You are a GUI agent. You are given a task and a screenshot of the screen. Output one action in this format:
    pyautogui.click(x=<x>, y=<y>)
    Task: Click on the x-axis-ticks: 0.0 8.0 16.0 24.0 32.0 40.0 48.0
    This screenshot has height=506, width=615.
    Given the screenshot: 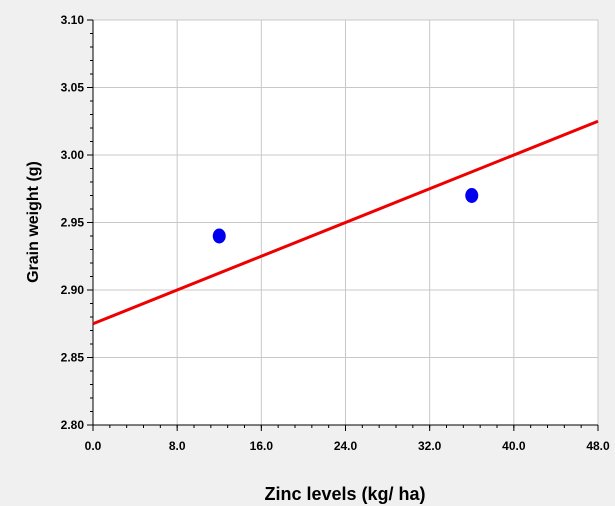 What is the action you would take?
    pyautogui.click(x=347, y=439)
    